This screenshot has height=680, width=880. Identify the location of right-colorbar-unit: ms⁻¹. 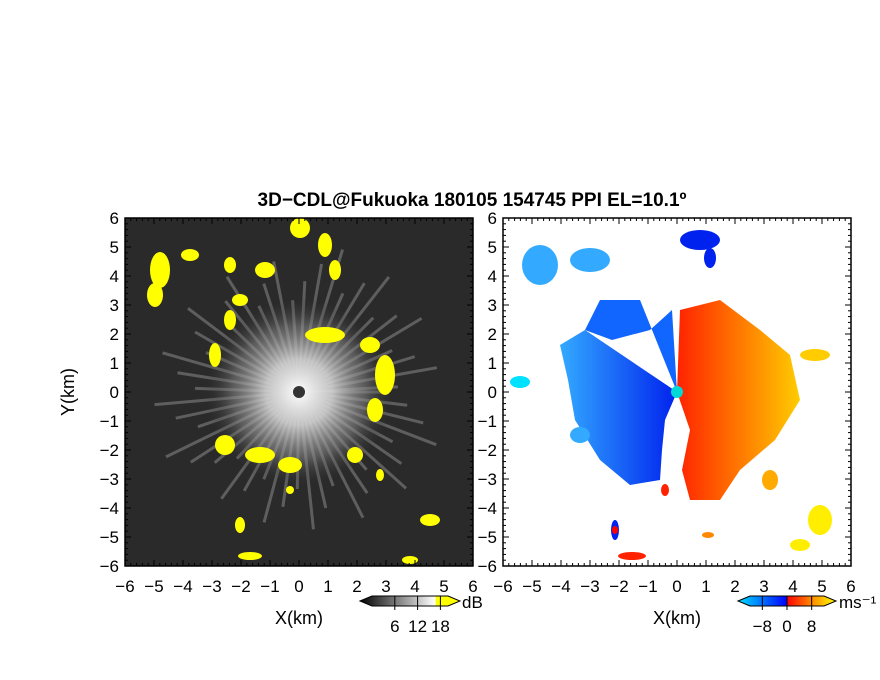
(858, 602).